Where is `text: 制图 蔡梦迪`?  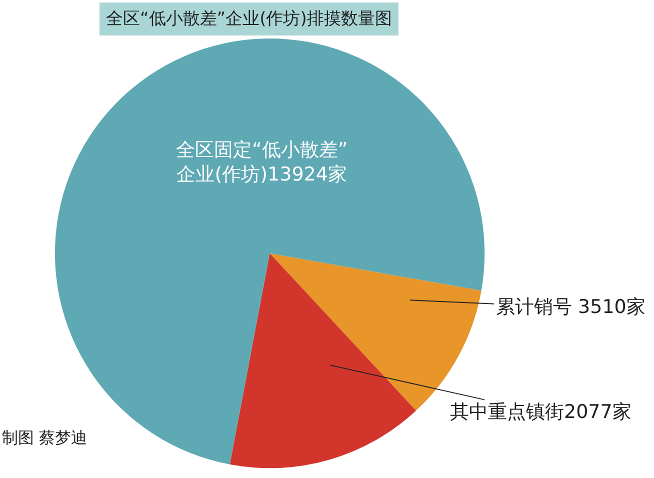 text: 制图 蔡梦迪 is located at coordinates (45, 437).